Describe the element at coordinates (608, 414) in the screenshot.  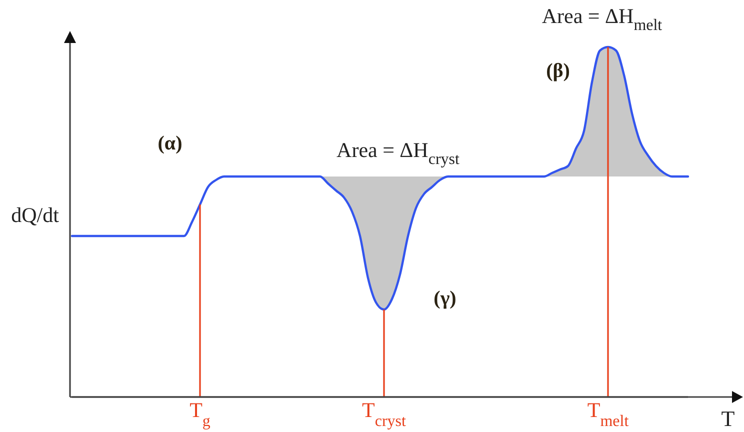
I see `x-tick-label: T$_{melt}$` at that location.